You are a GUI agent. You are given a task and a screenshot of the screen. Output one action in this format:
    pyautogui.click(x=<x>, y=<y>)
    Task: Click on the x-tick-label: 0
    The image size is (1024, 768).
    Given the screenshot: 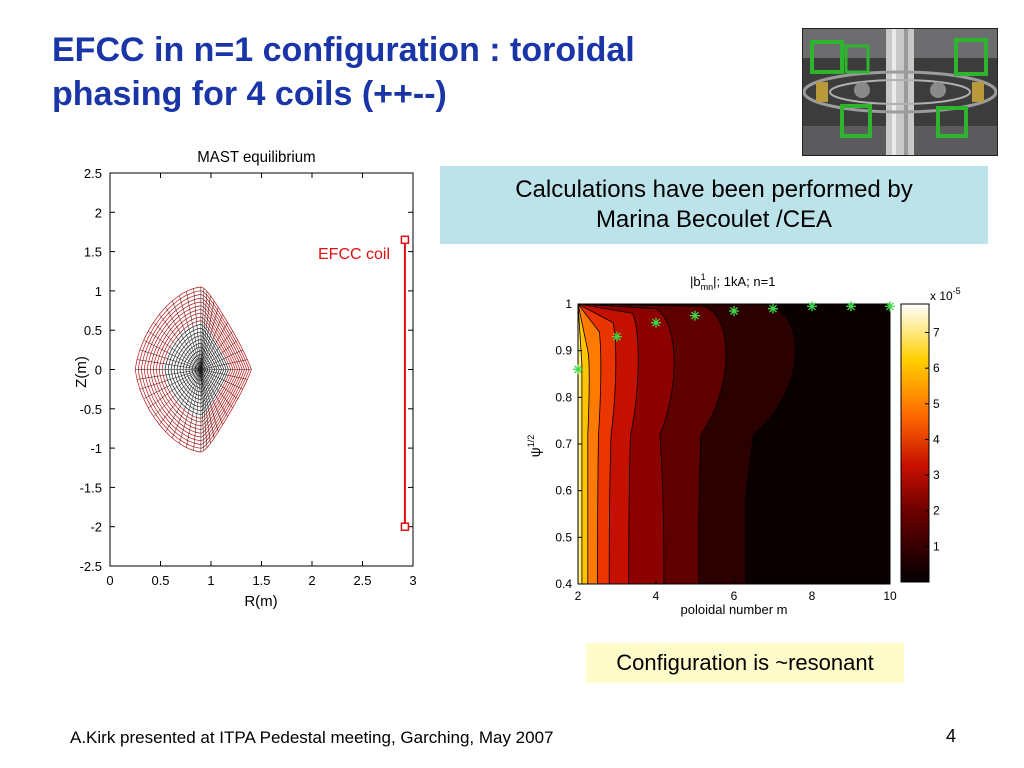 What is the action you would take?
    pyautogui.click(x=109, y=580)
    